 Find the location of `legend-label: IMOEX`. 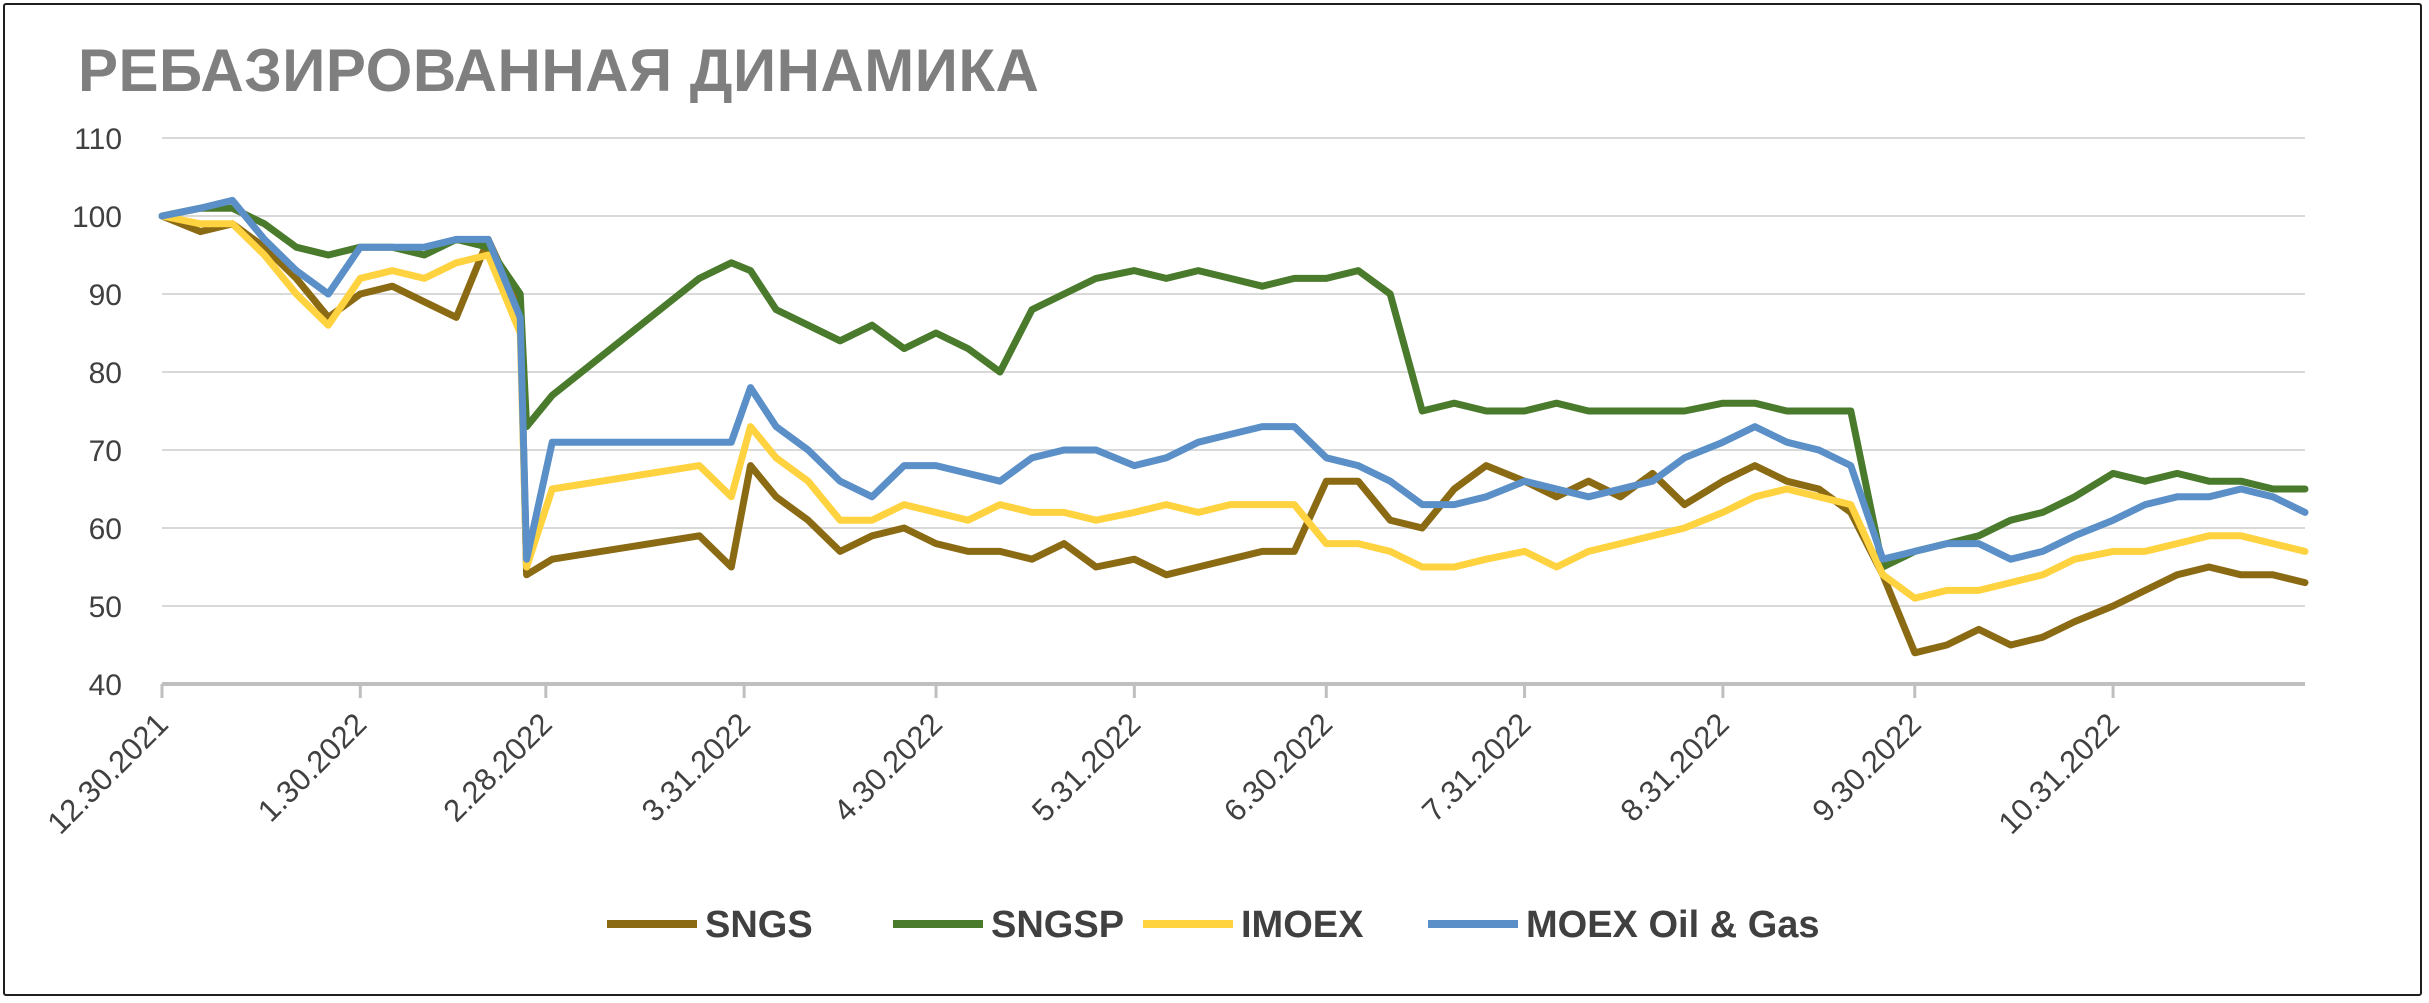

legend-label: IMOEX is located at coordinates (1302, 925).